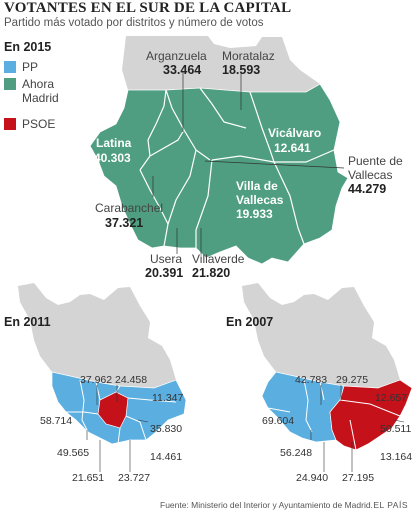 This screenshot has height=520, width=414. I want to click on value-2007-6: 13.164, so click(396, 457).